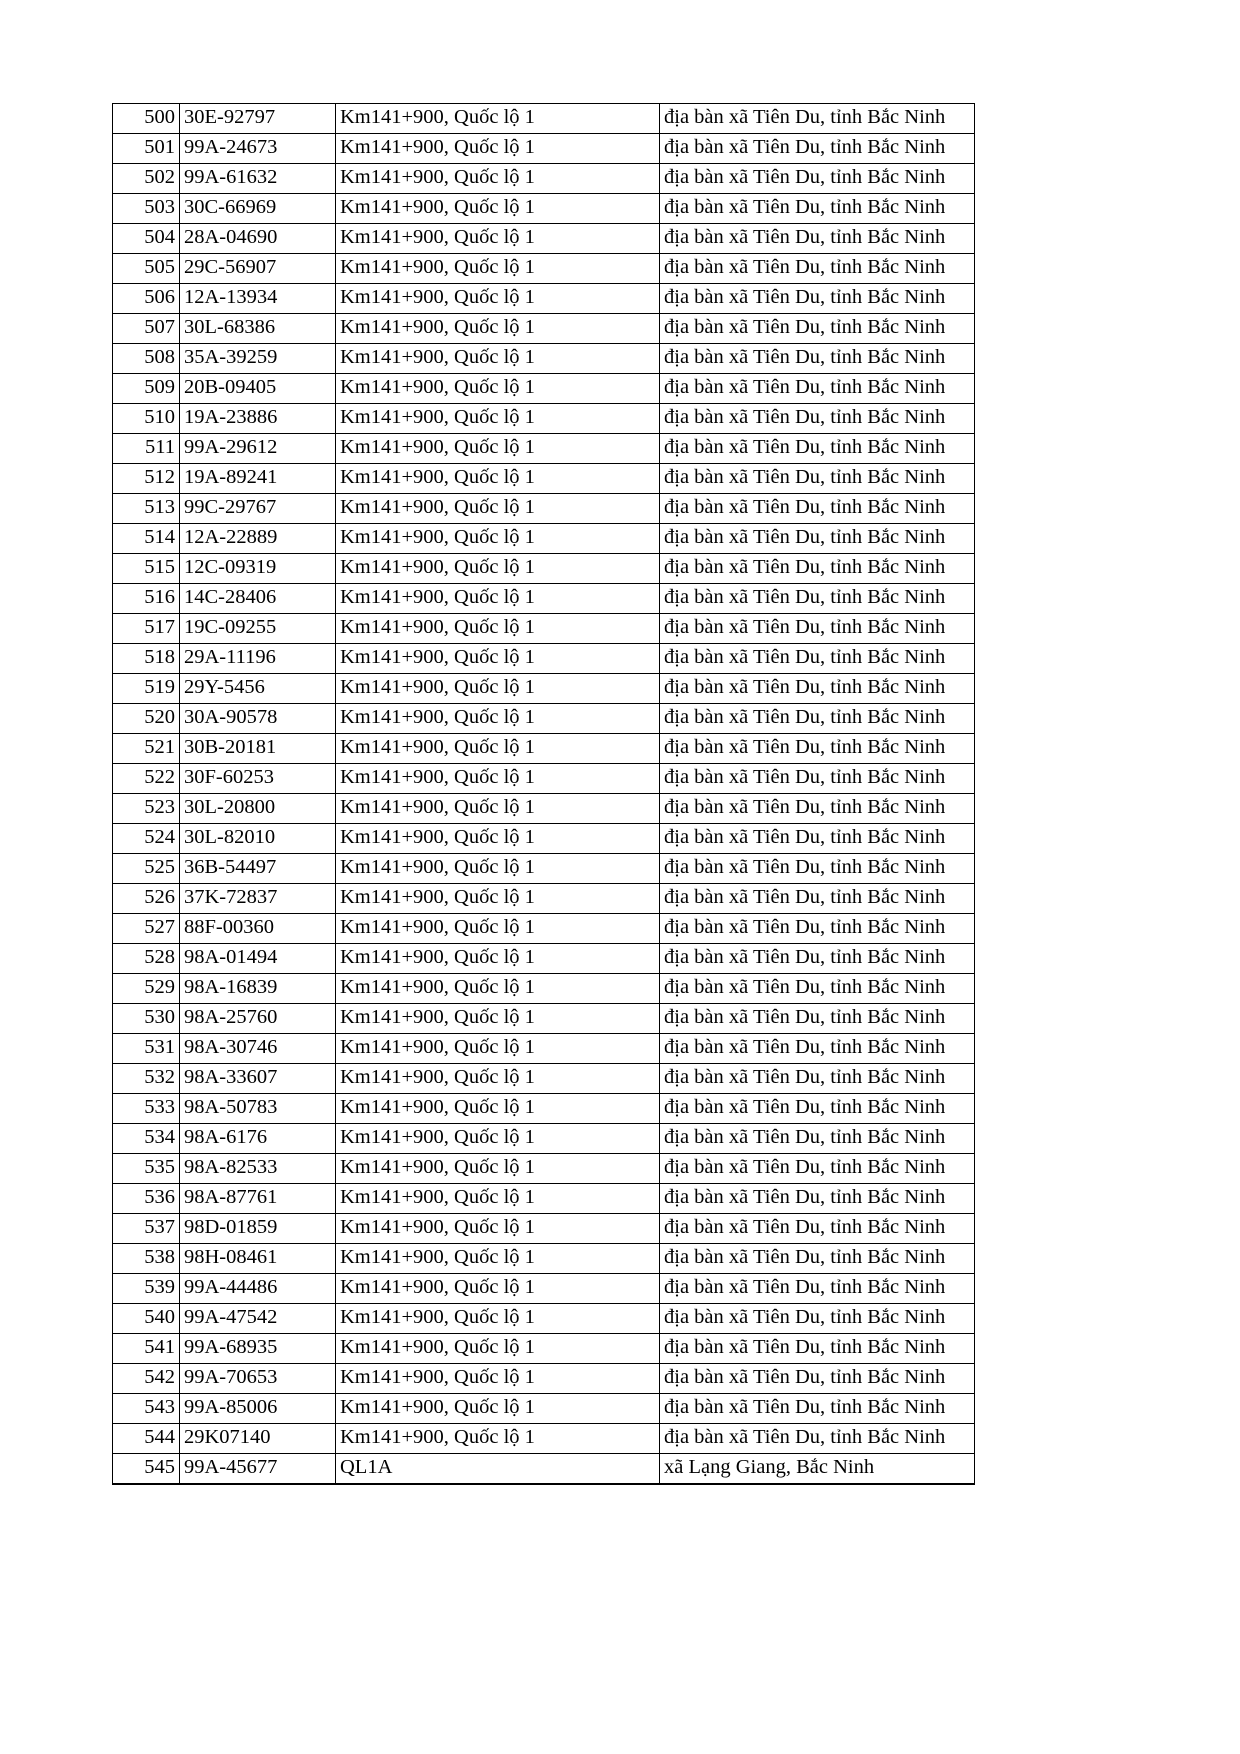 This screenshot has width=1240, height=1754. I want to click on cell-index: 528, so click(146, 958).